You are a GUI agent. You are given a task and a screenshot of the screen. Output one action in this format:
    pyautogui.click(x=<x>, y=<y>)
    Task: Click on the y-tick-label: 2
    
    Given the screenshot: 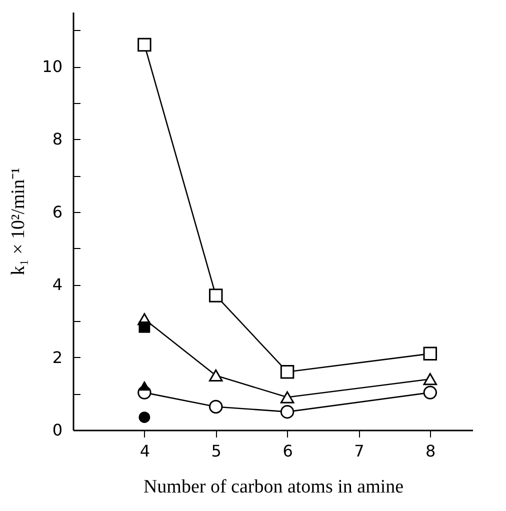 What is the action you would take?
    pyautogui.click(x=57, y=357)
    